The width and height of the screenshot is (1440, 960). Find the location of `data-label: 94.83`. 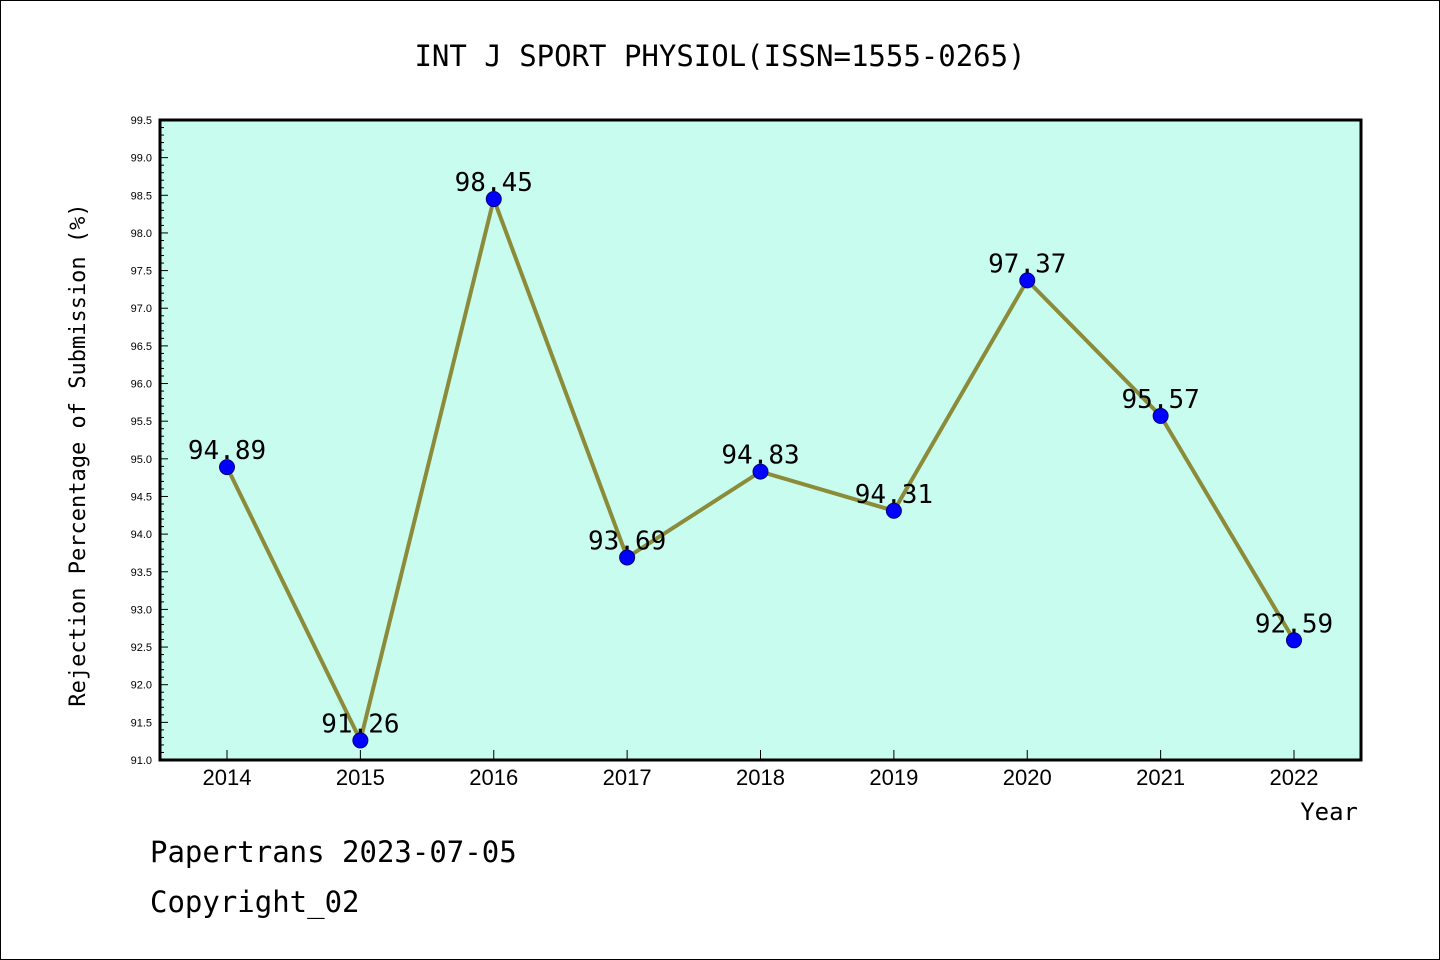

data-label: 94.83 is located at coordinates (760, 456).